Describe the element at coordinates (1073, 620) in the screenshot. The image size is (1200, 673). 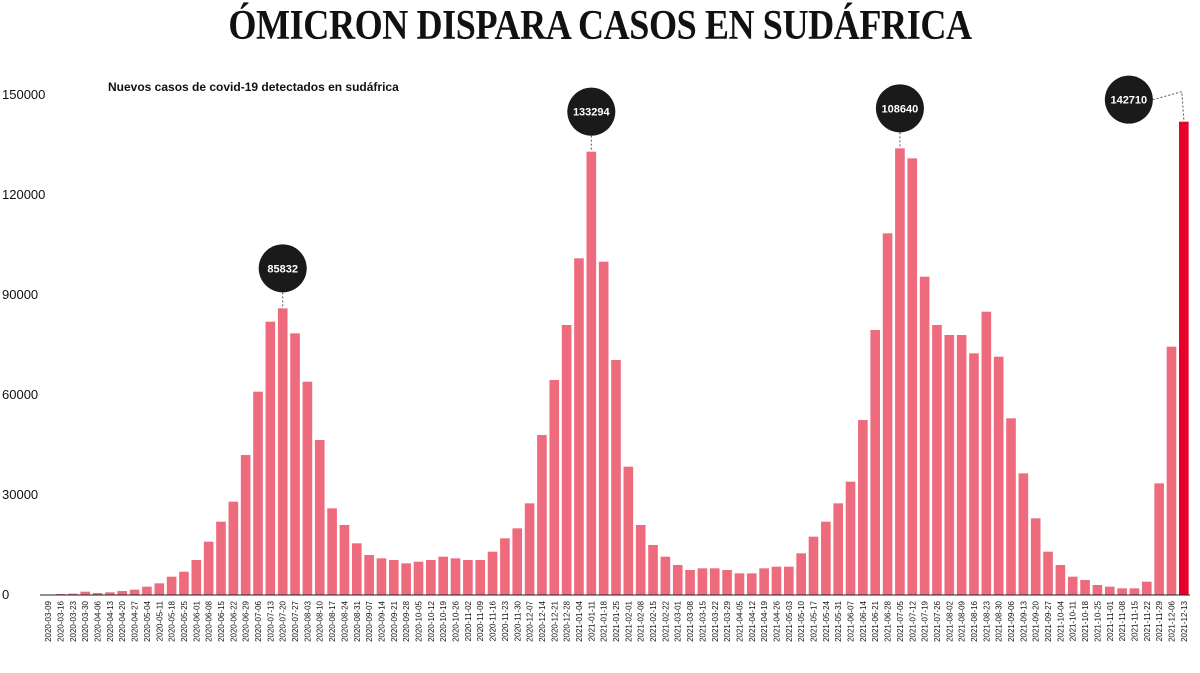
I see `x-tick-label: 2021-10-11` at that location.